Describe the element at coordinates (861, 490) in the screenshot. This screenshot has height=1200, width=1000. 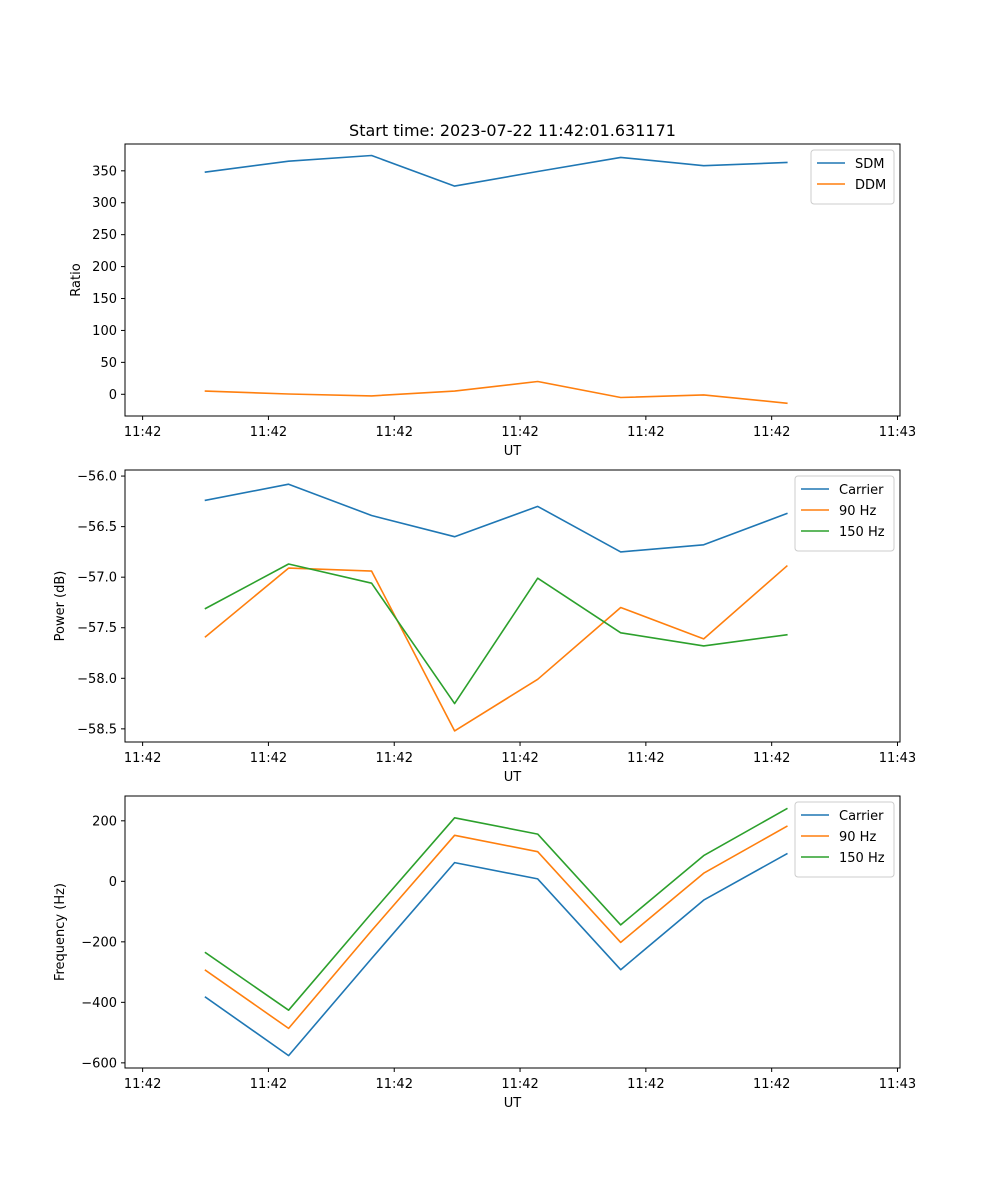
I see `power-legend-label: Carrier` at that location.